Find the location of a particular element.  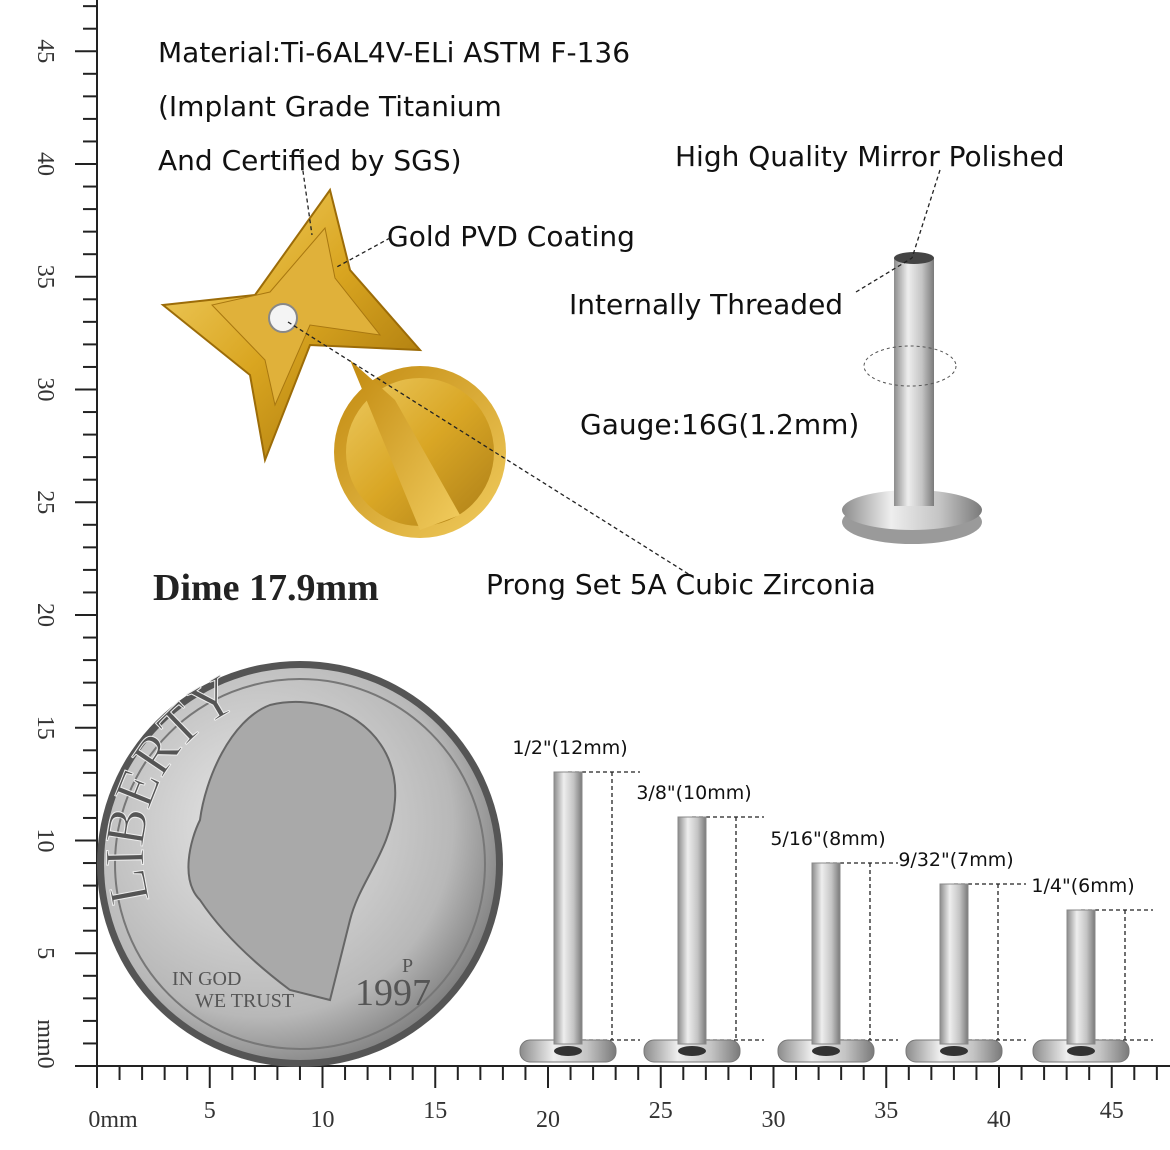

gauge-label: Gauge:16G(1.2mm) is located at coordinates (719, 424).